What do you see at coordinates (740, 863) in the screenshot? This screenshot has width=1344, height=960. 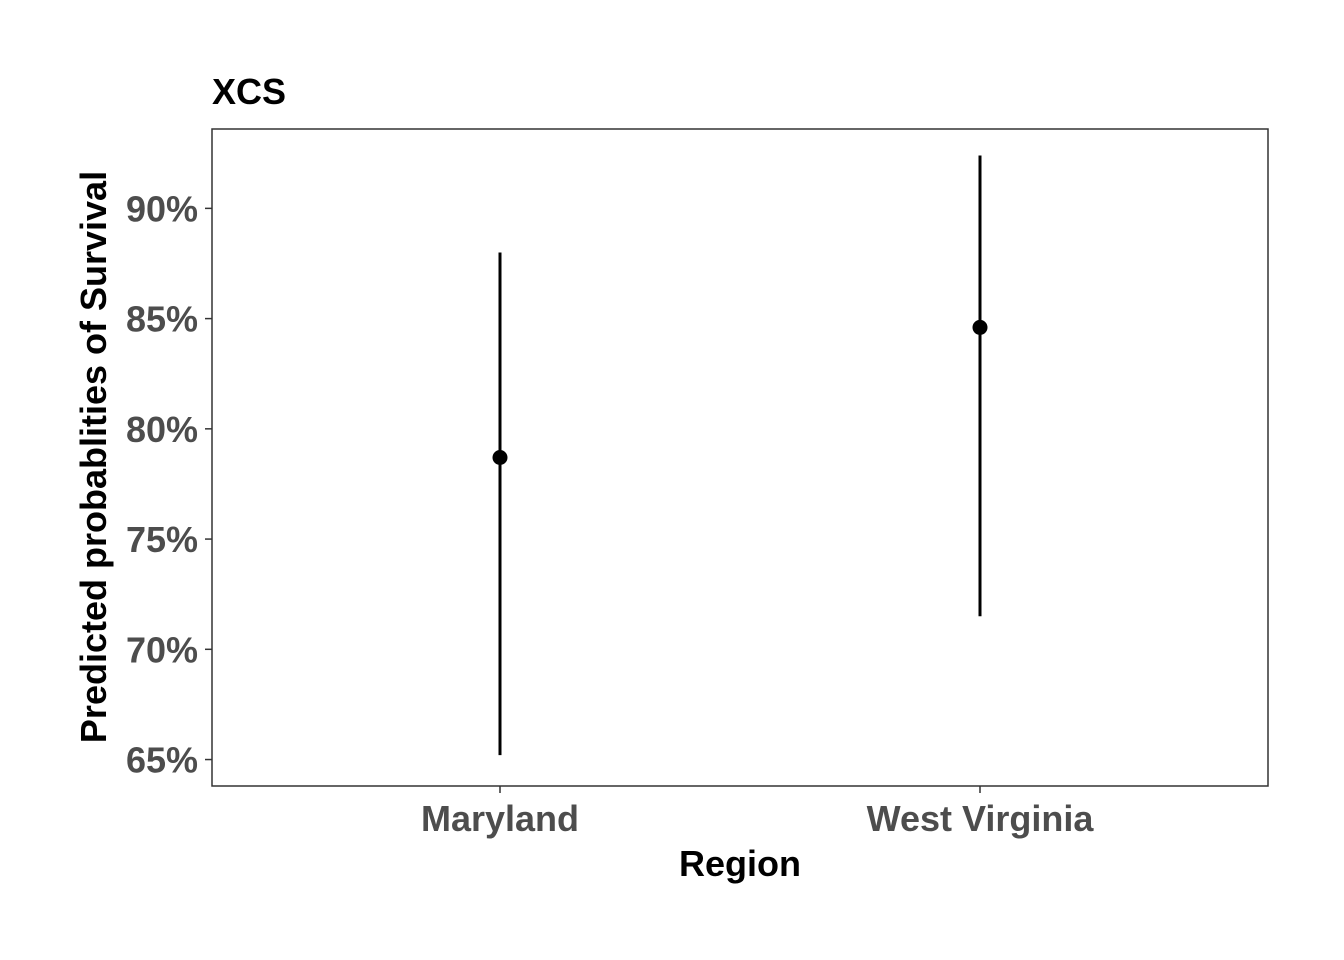 I see `x-axis-title: Region` at bounding box center [740, 863].